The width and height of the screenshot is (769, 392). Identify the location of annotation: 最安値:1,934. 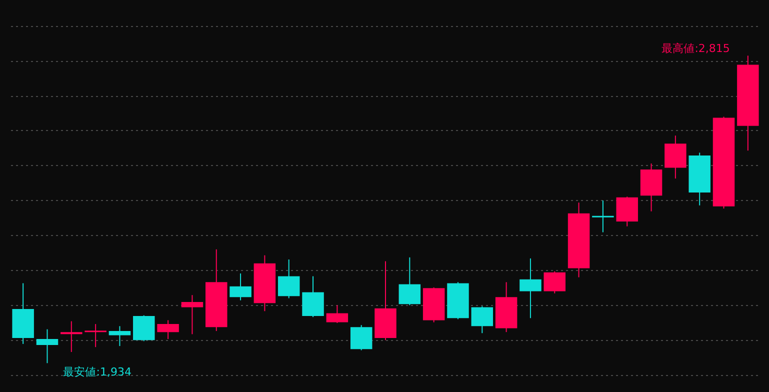
(97, 372).